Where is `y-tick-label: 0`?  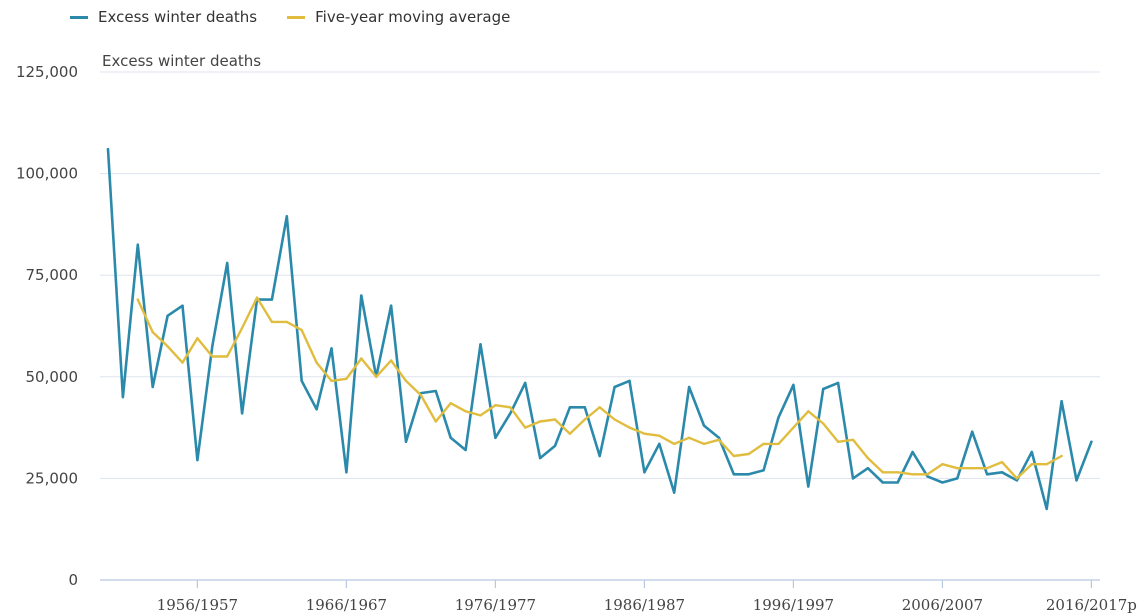 y-tick-label: 0 is located at coordinates (73, 580).